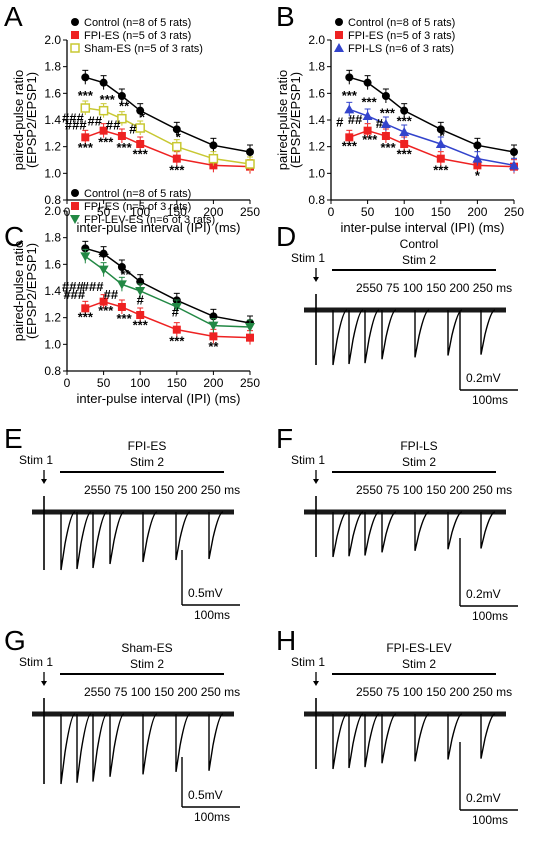  What do you see at coordinates (13, 438) in the screenshot?
I see `panel-label: E` at bounding box center [13, 438].